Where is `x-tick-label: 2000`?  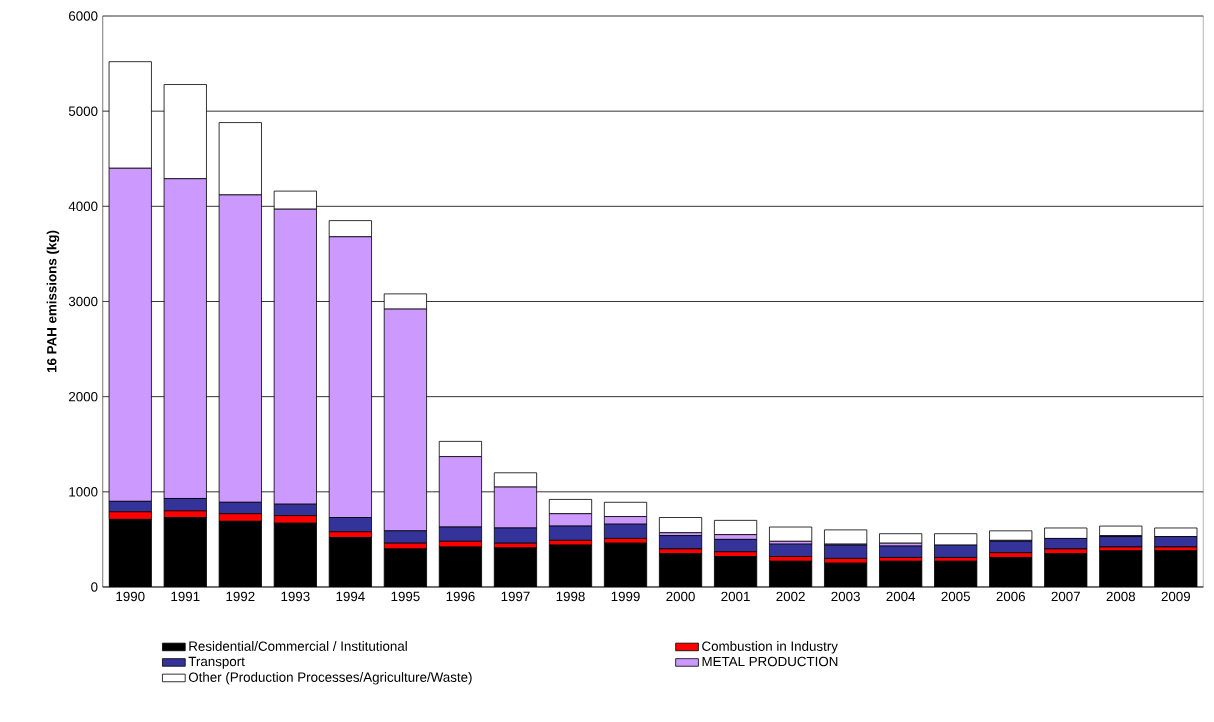 x-tick-label: 2000 is located at coordinates (680, 596).